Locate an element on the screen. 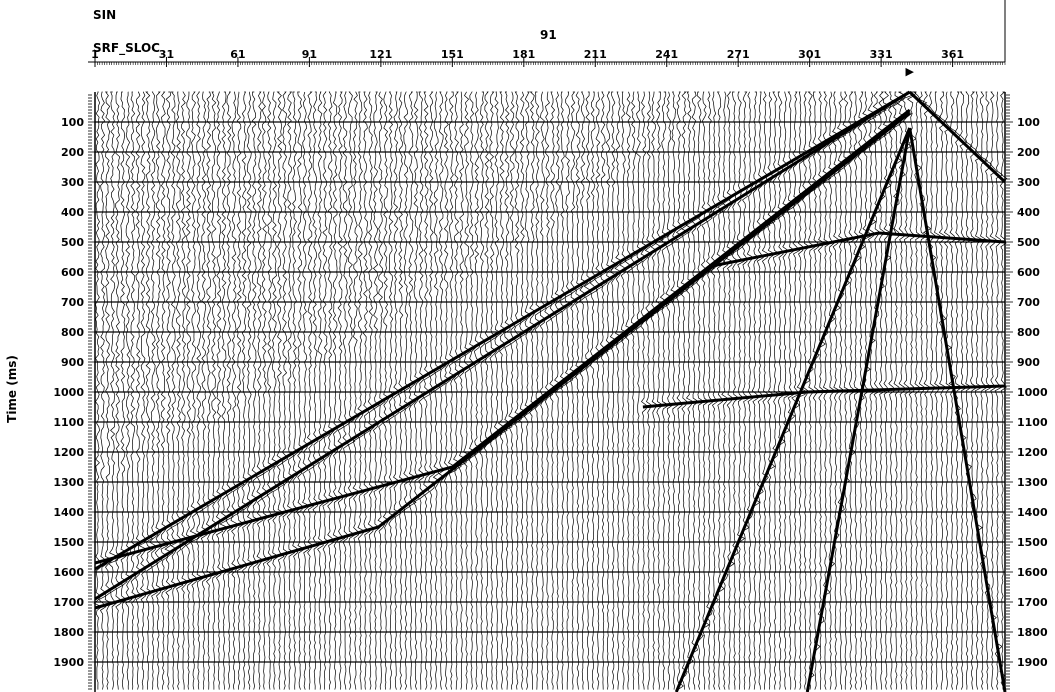 This screenshot has width=1055, height=692. y-tick-label-right: 1800 is located at coordinates (1032, 632).